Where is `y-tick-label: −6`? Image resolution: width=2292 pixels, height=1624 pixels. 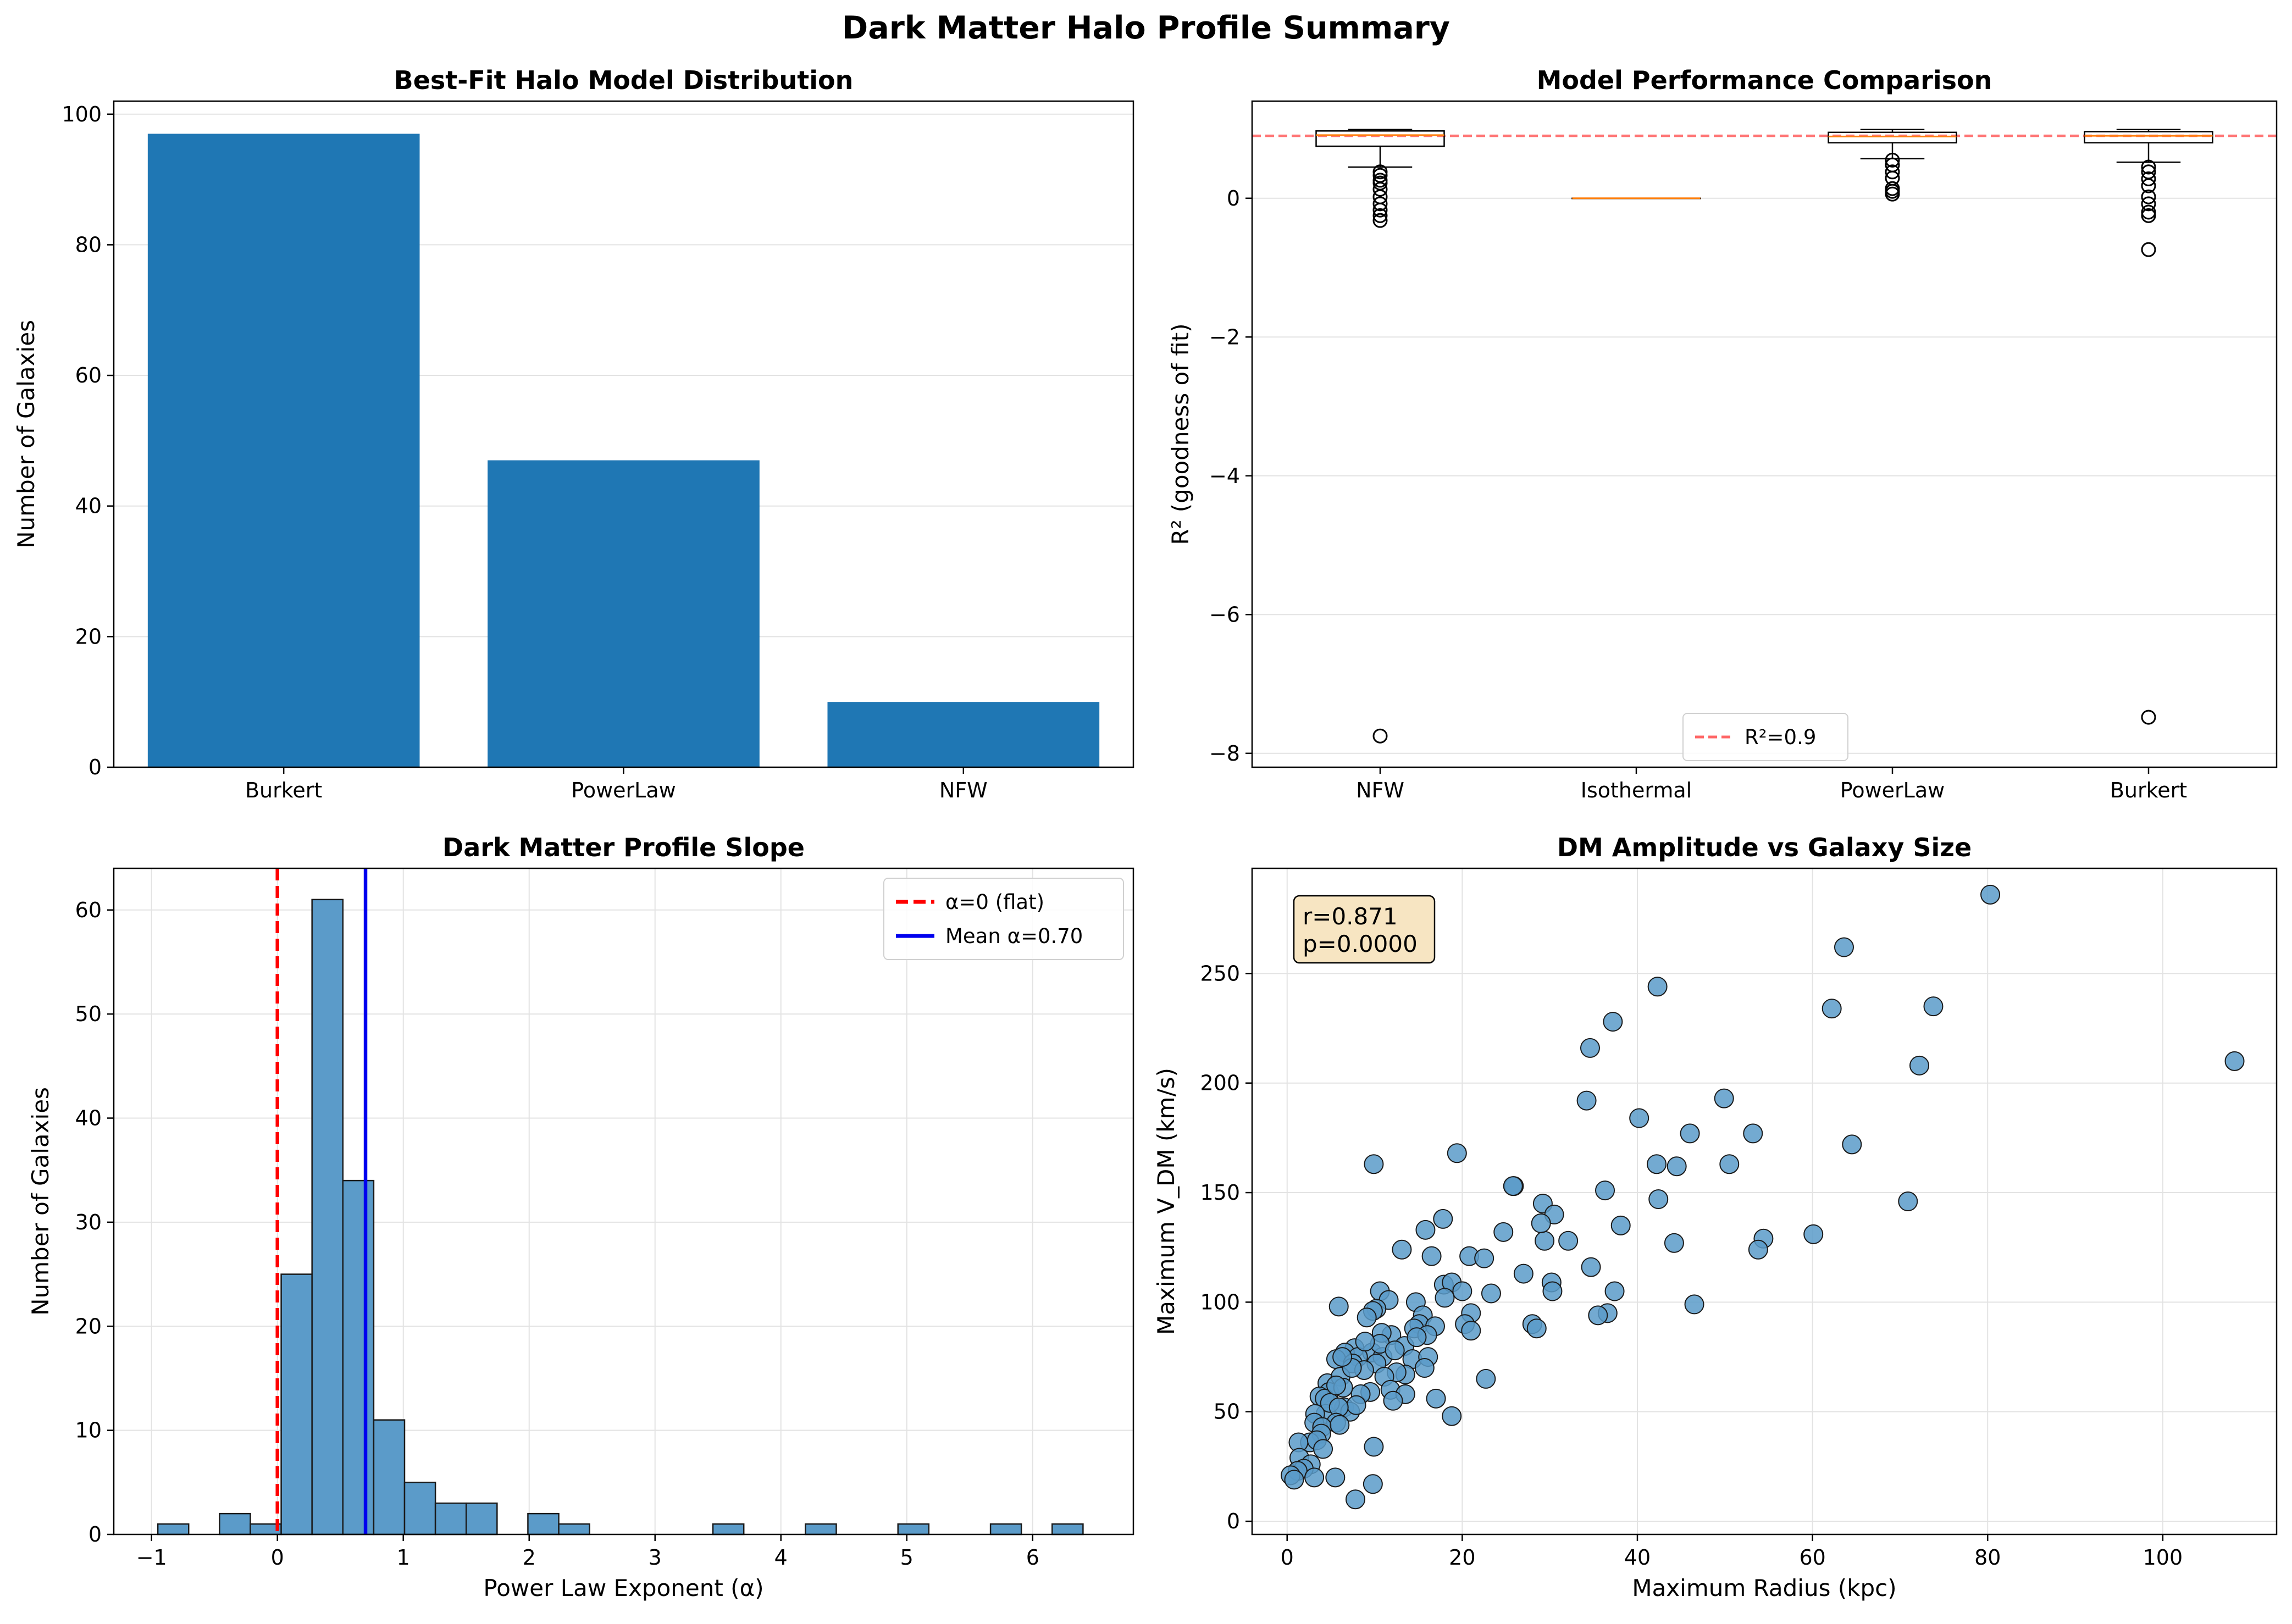
y-tick-label: −6 is located at coordinates (1224, 614).